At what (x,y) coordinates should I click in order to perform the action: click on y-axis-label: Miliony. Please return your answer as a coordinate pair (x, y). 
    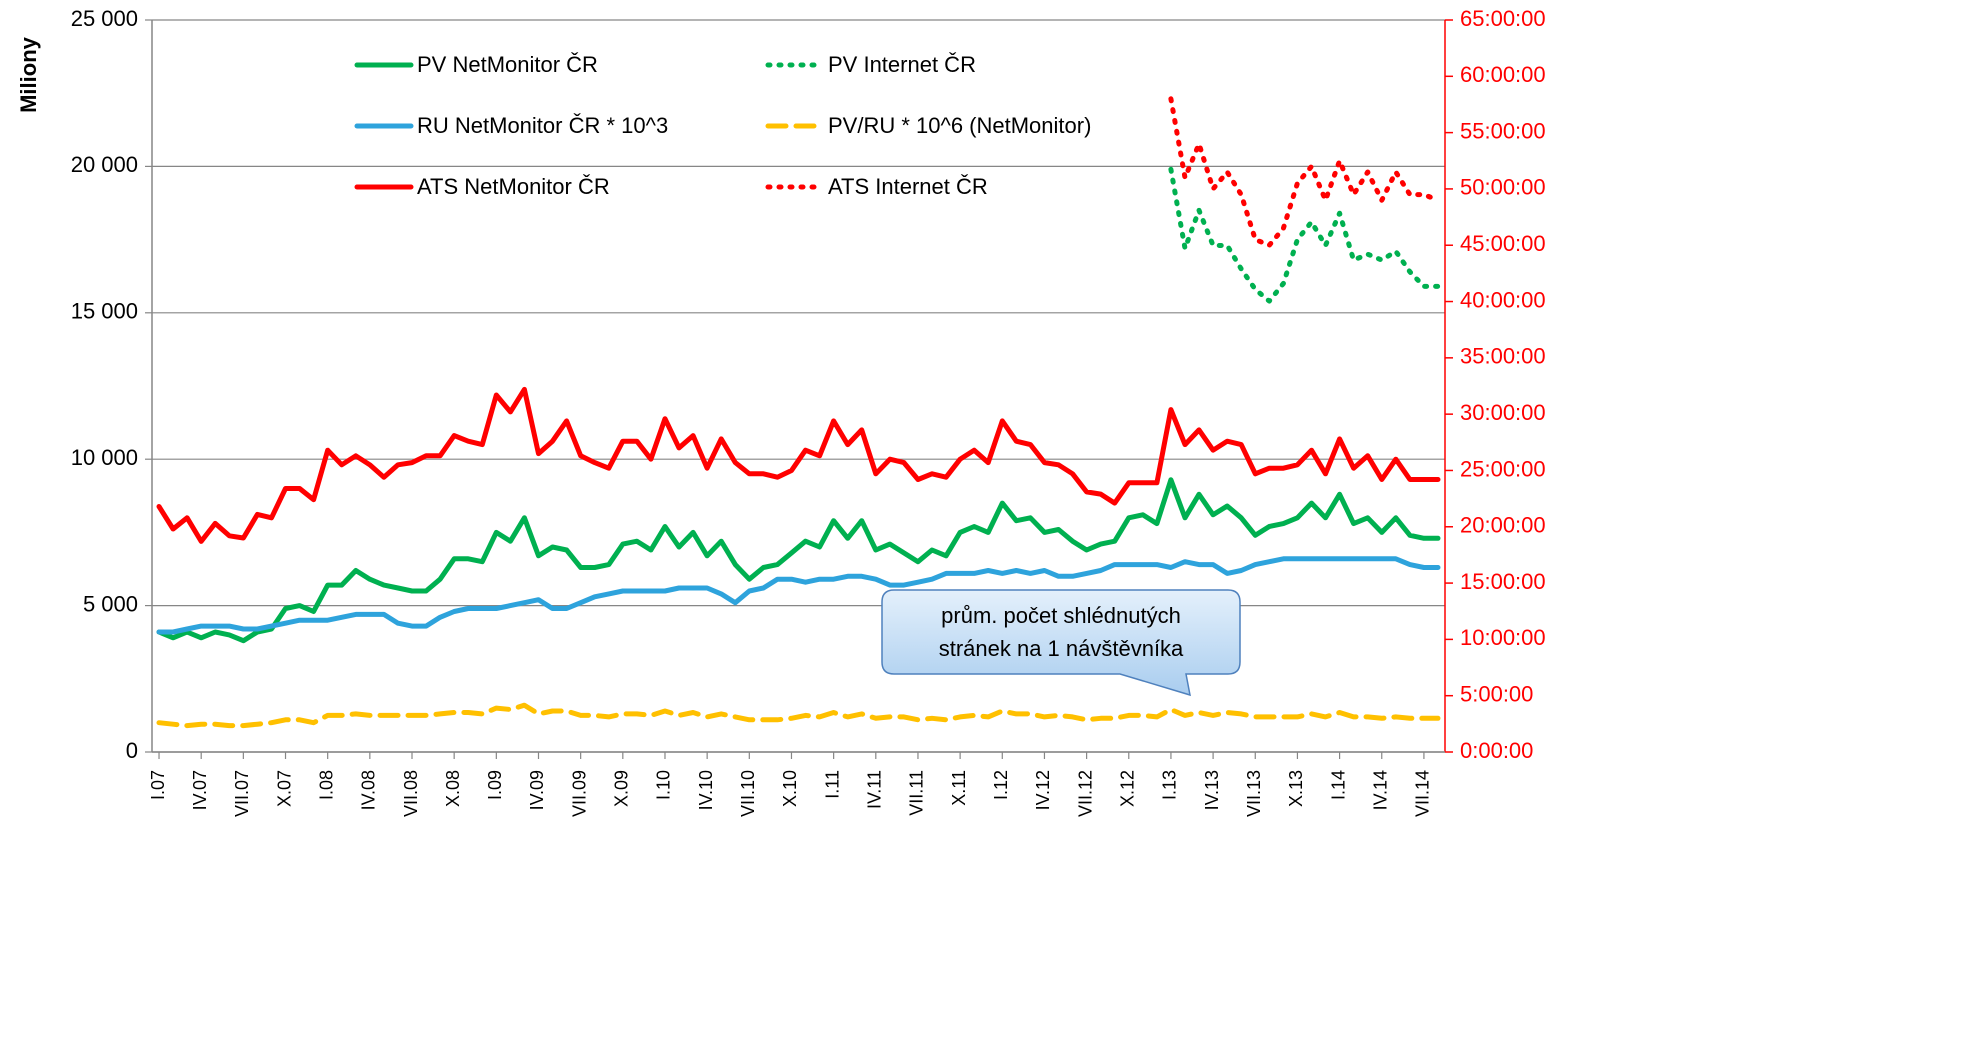
    Looking at the image, I should click on (28, 74).